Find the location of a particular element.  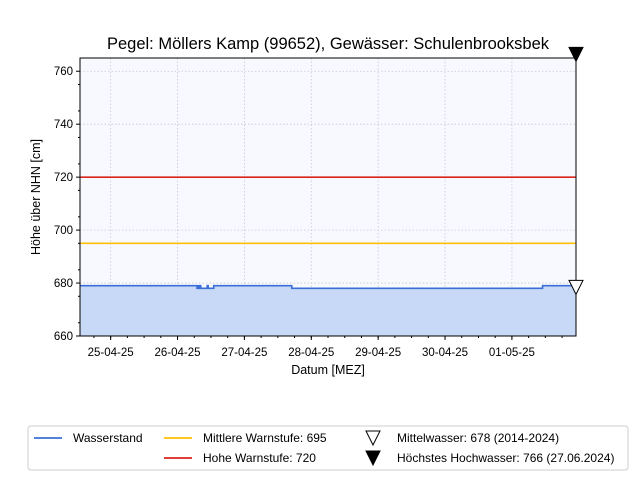

y-tick-label: 700 is located at coordinates (63, 231).